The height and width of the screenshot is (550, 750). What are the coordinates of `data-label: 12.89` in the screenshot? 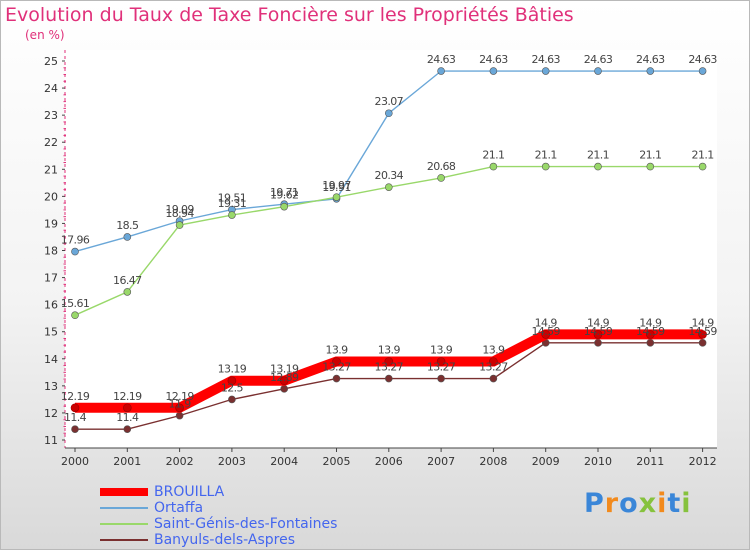 It's located at (284, 377).